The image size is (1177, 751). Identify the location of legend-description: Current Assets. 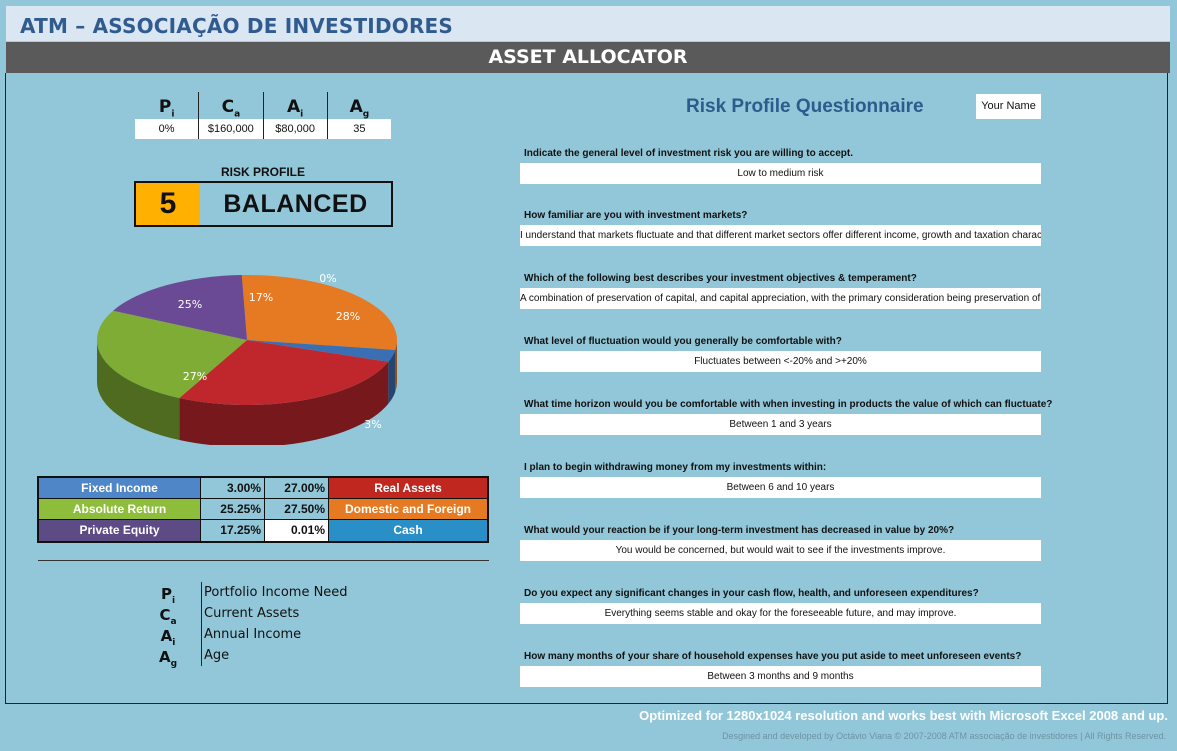
(252, 613).